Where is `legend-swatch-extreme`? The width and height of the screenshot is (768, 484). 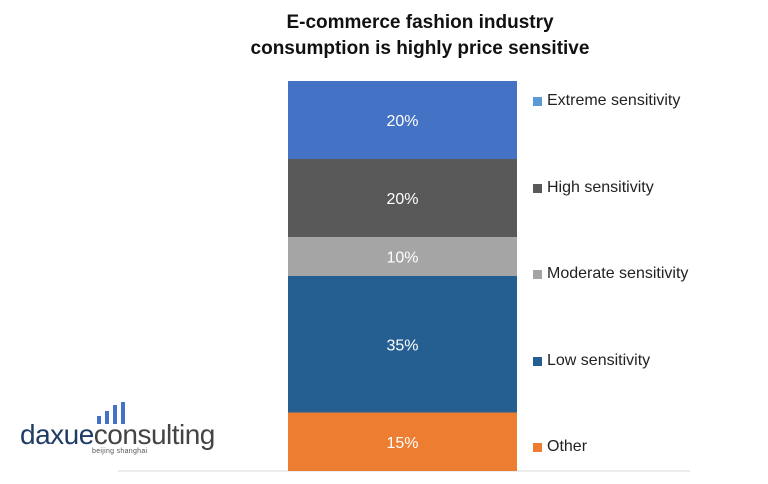 legend-swatch-extreme is located at coordinates (537, 101).